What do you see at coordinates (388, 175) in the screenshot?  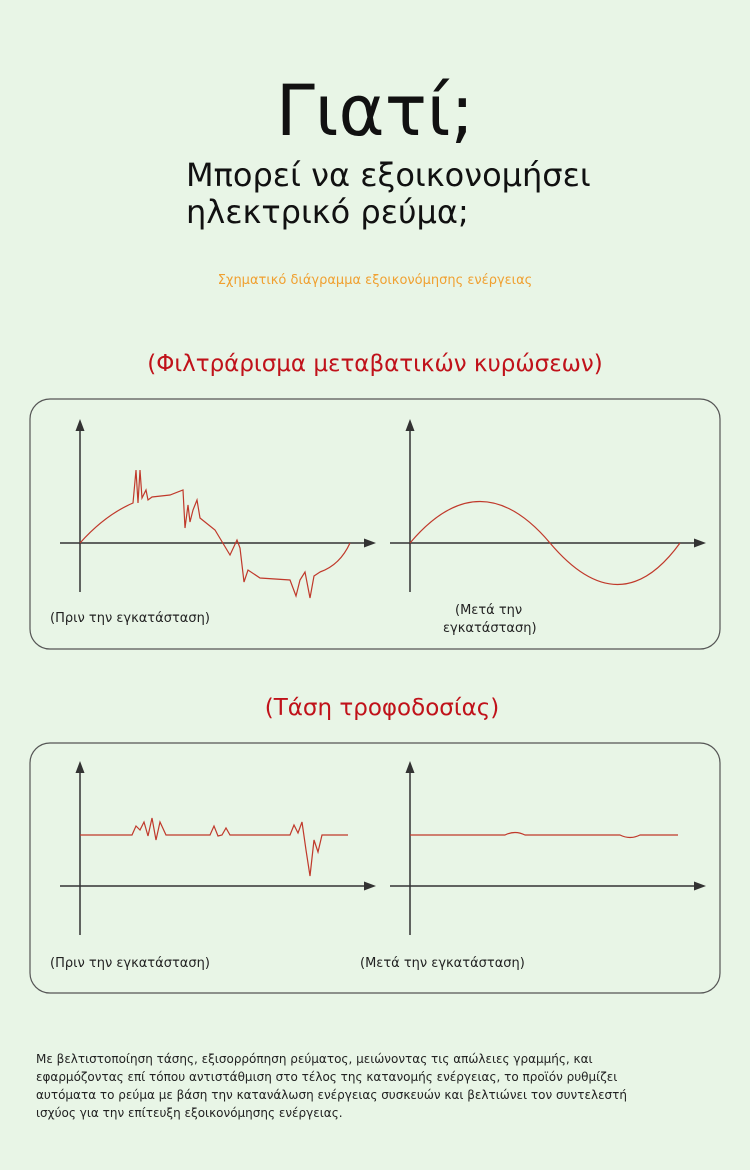 I see `subtitle: Μπορεί να εξοικονομήσει` at bounding box center [388, 175].